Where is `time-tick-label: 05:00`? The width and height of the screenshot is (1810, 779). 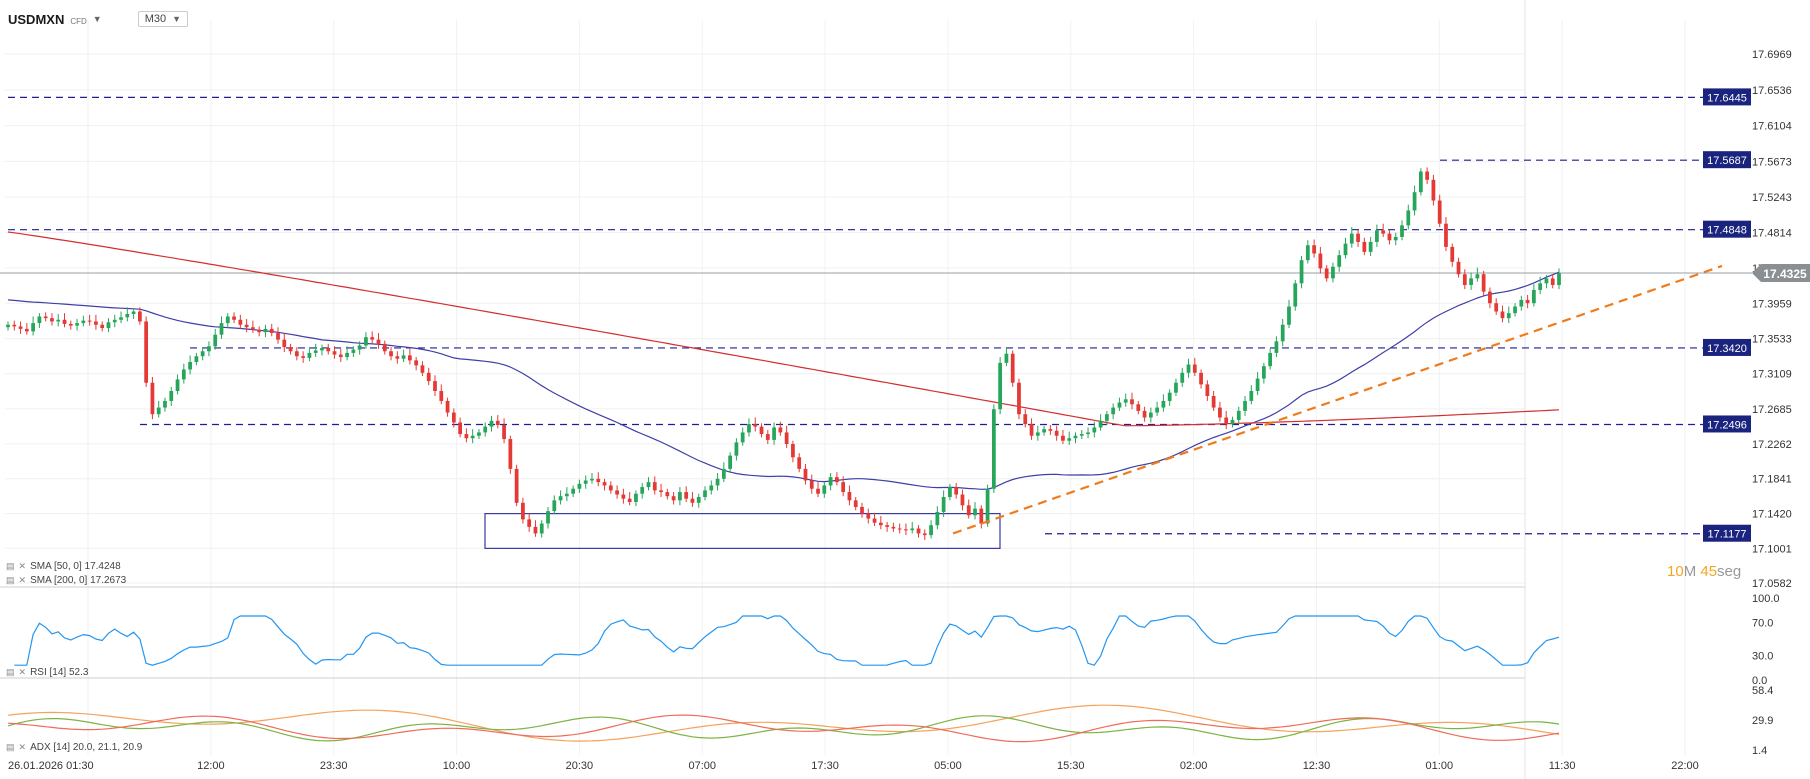
time-tick-label: 05:00 is located at coordinates (948, 766).